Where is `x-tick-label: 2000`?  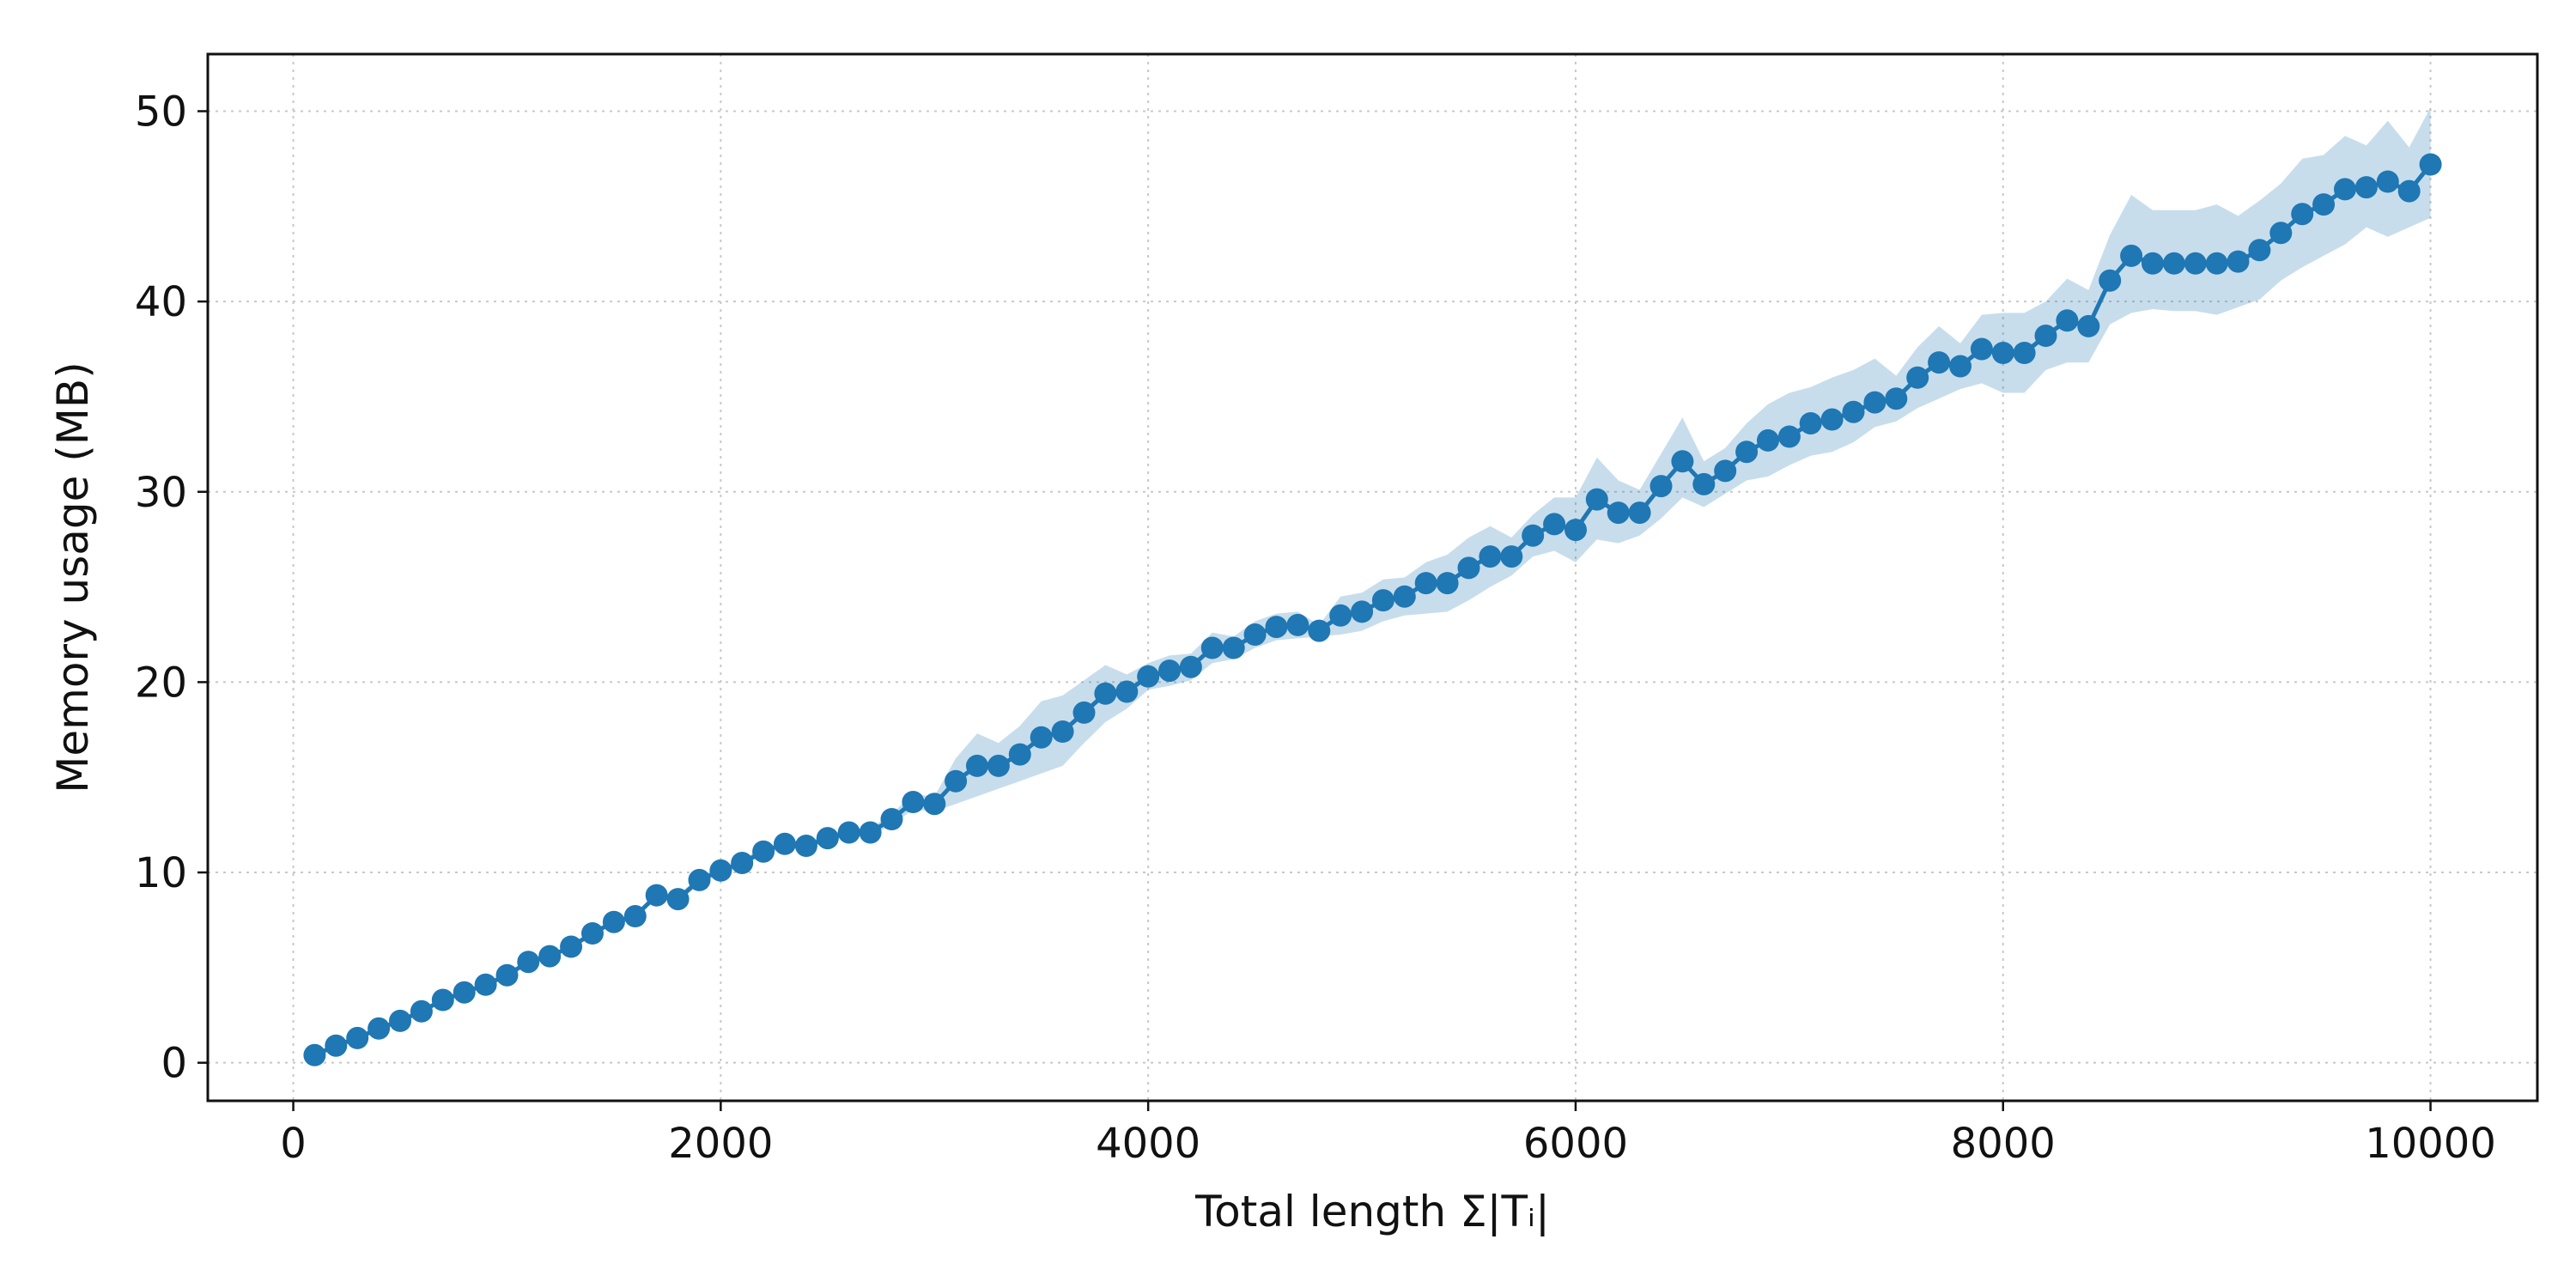 x-tick-label: 2000 is located at coordinates (720, 1144).